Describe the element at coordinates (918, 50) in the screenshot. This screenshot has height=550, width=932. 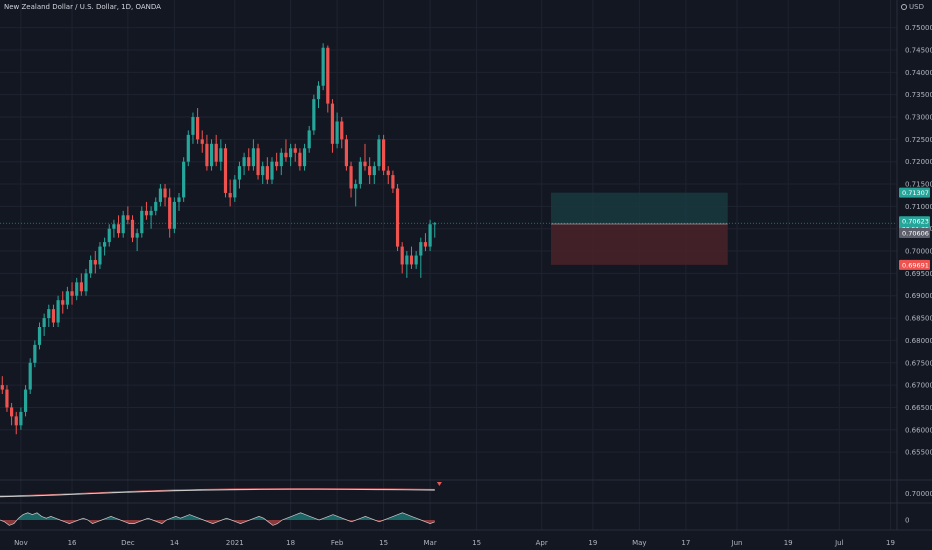
I see `y-tick-label: 0.74500` at that location.